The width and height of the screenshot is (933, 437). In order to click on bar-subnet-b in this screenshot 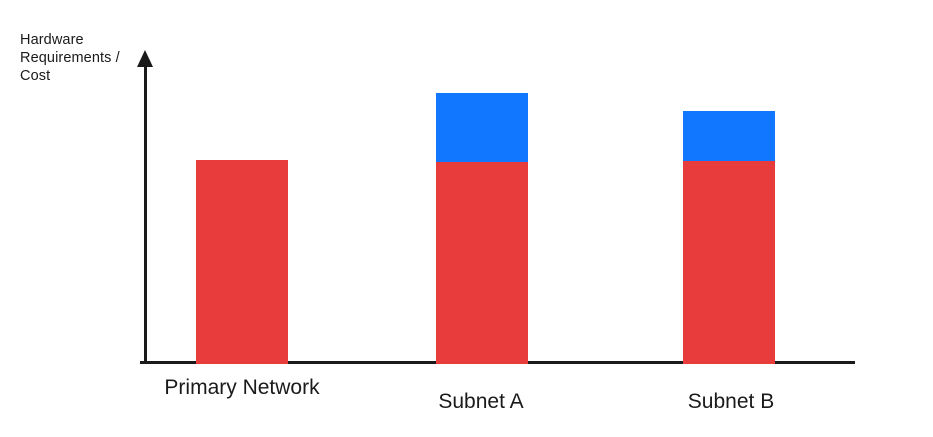, I will do `click(729, 237)`.